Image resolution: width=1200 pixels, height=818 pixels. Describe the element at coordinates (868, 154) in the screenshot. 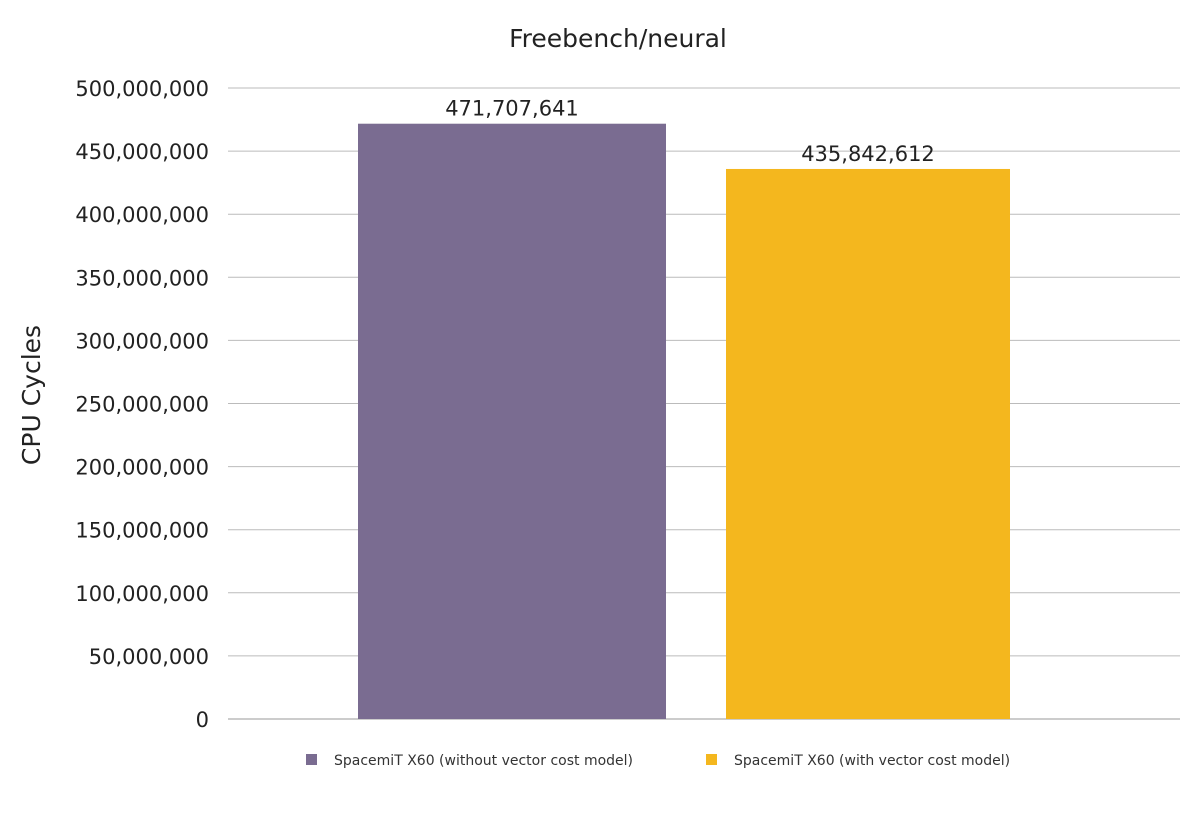

I see `data-label: 435,842,612` at that location.